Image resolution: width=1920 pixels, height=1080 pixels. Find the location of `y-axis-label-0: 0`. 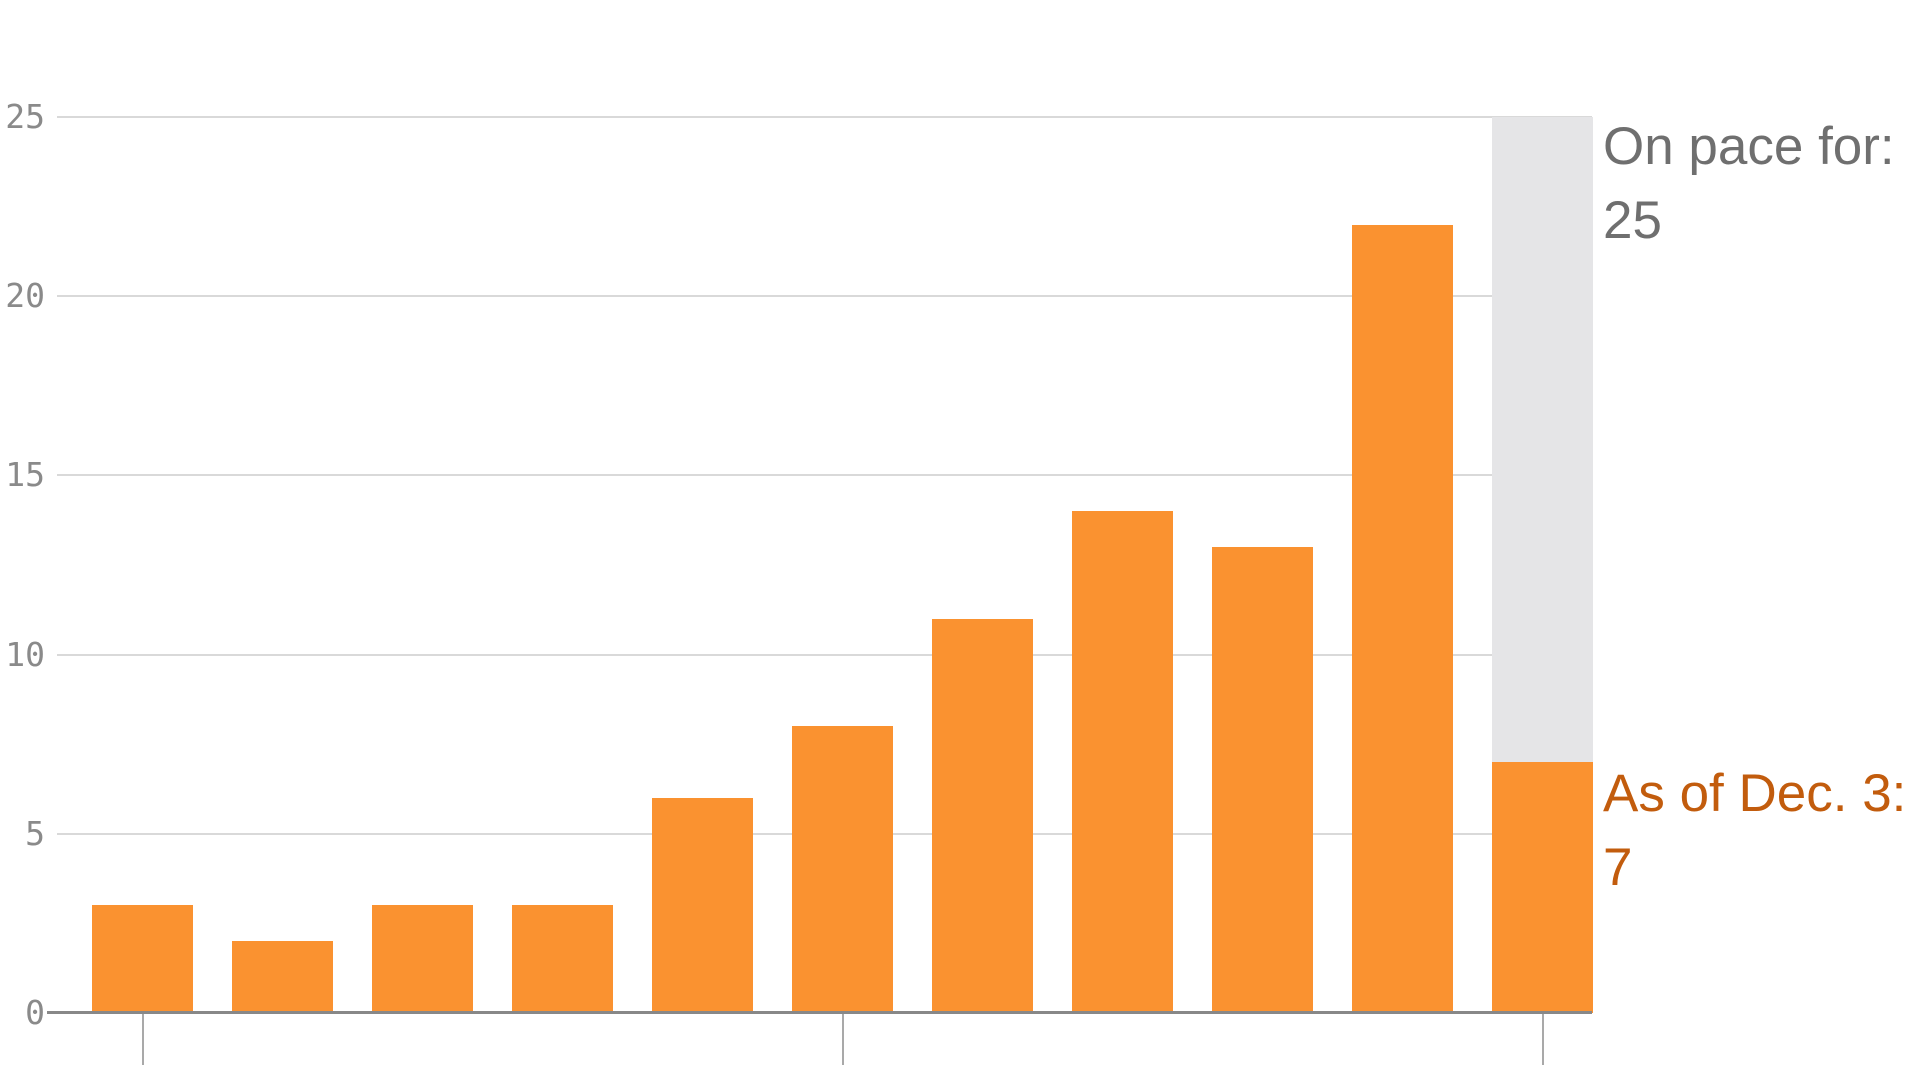

y-axis-label-0: 0 is located at coordinates (35, 1012).